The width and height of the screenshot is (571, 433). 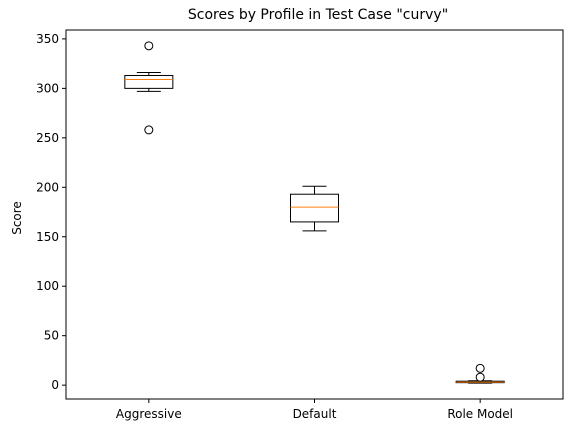 I want to click on y-tick-label: 50, so click(x=51, y=336).